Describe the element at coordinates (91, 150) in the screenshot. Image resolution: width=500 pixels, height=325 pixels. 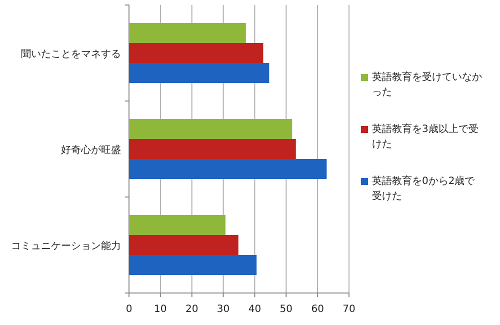
I see `y-tick-label: 好奇心が旺盛` at that location.